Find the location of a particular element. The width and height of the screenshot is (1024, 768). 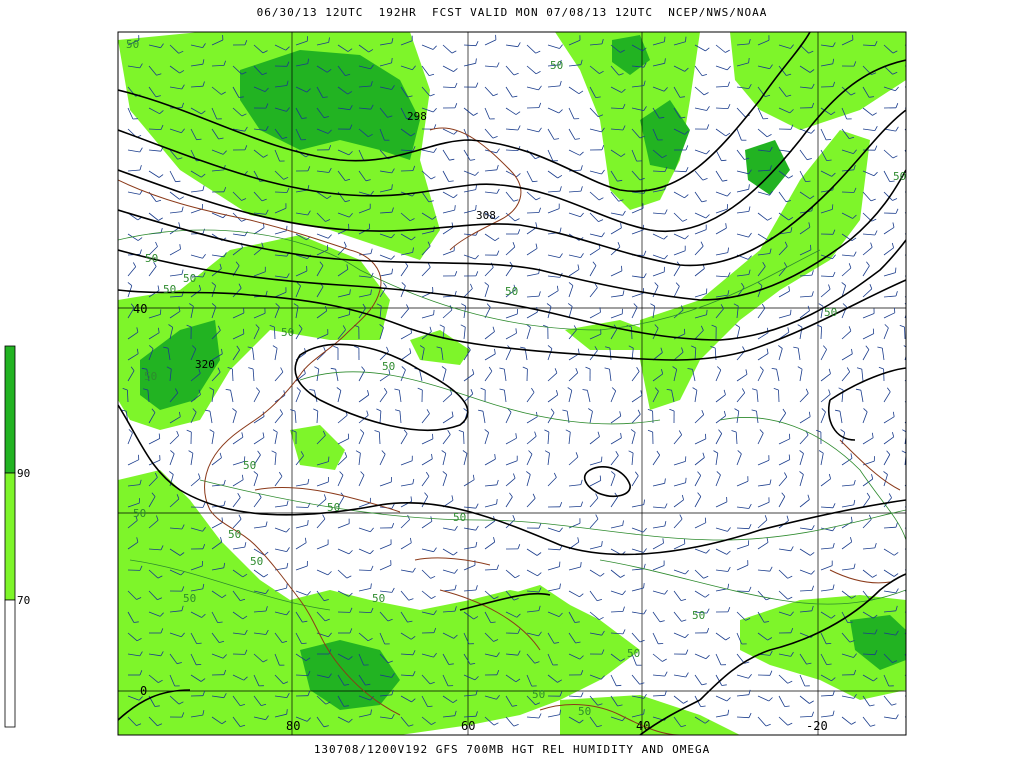

height-label: 320 is located at coordinates (205, 364).